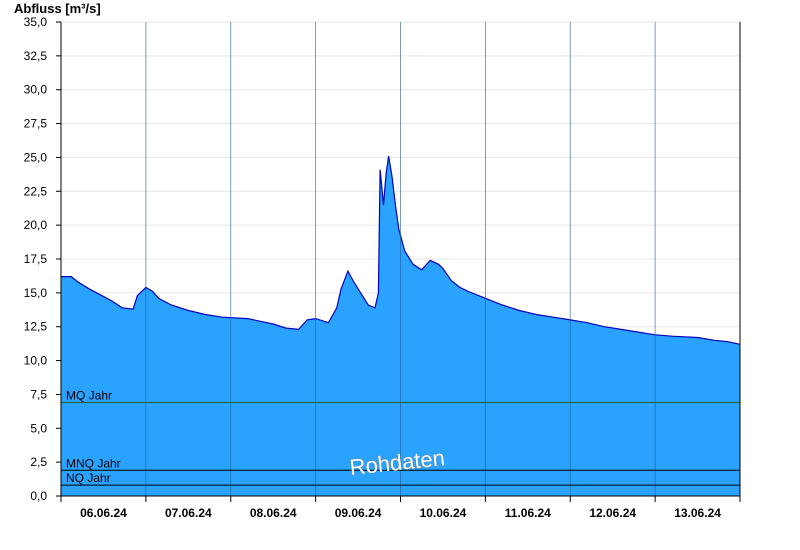 This screenshot has height=550, width=800. Describe the element at coordinates (38, 496) in the screenshot. I see `y-tick-label: 0,0` at that location.